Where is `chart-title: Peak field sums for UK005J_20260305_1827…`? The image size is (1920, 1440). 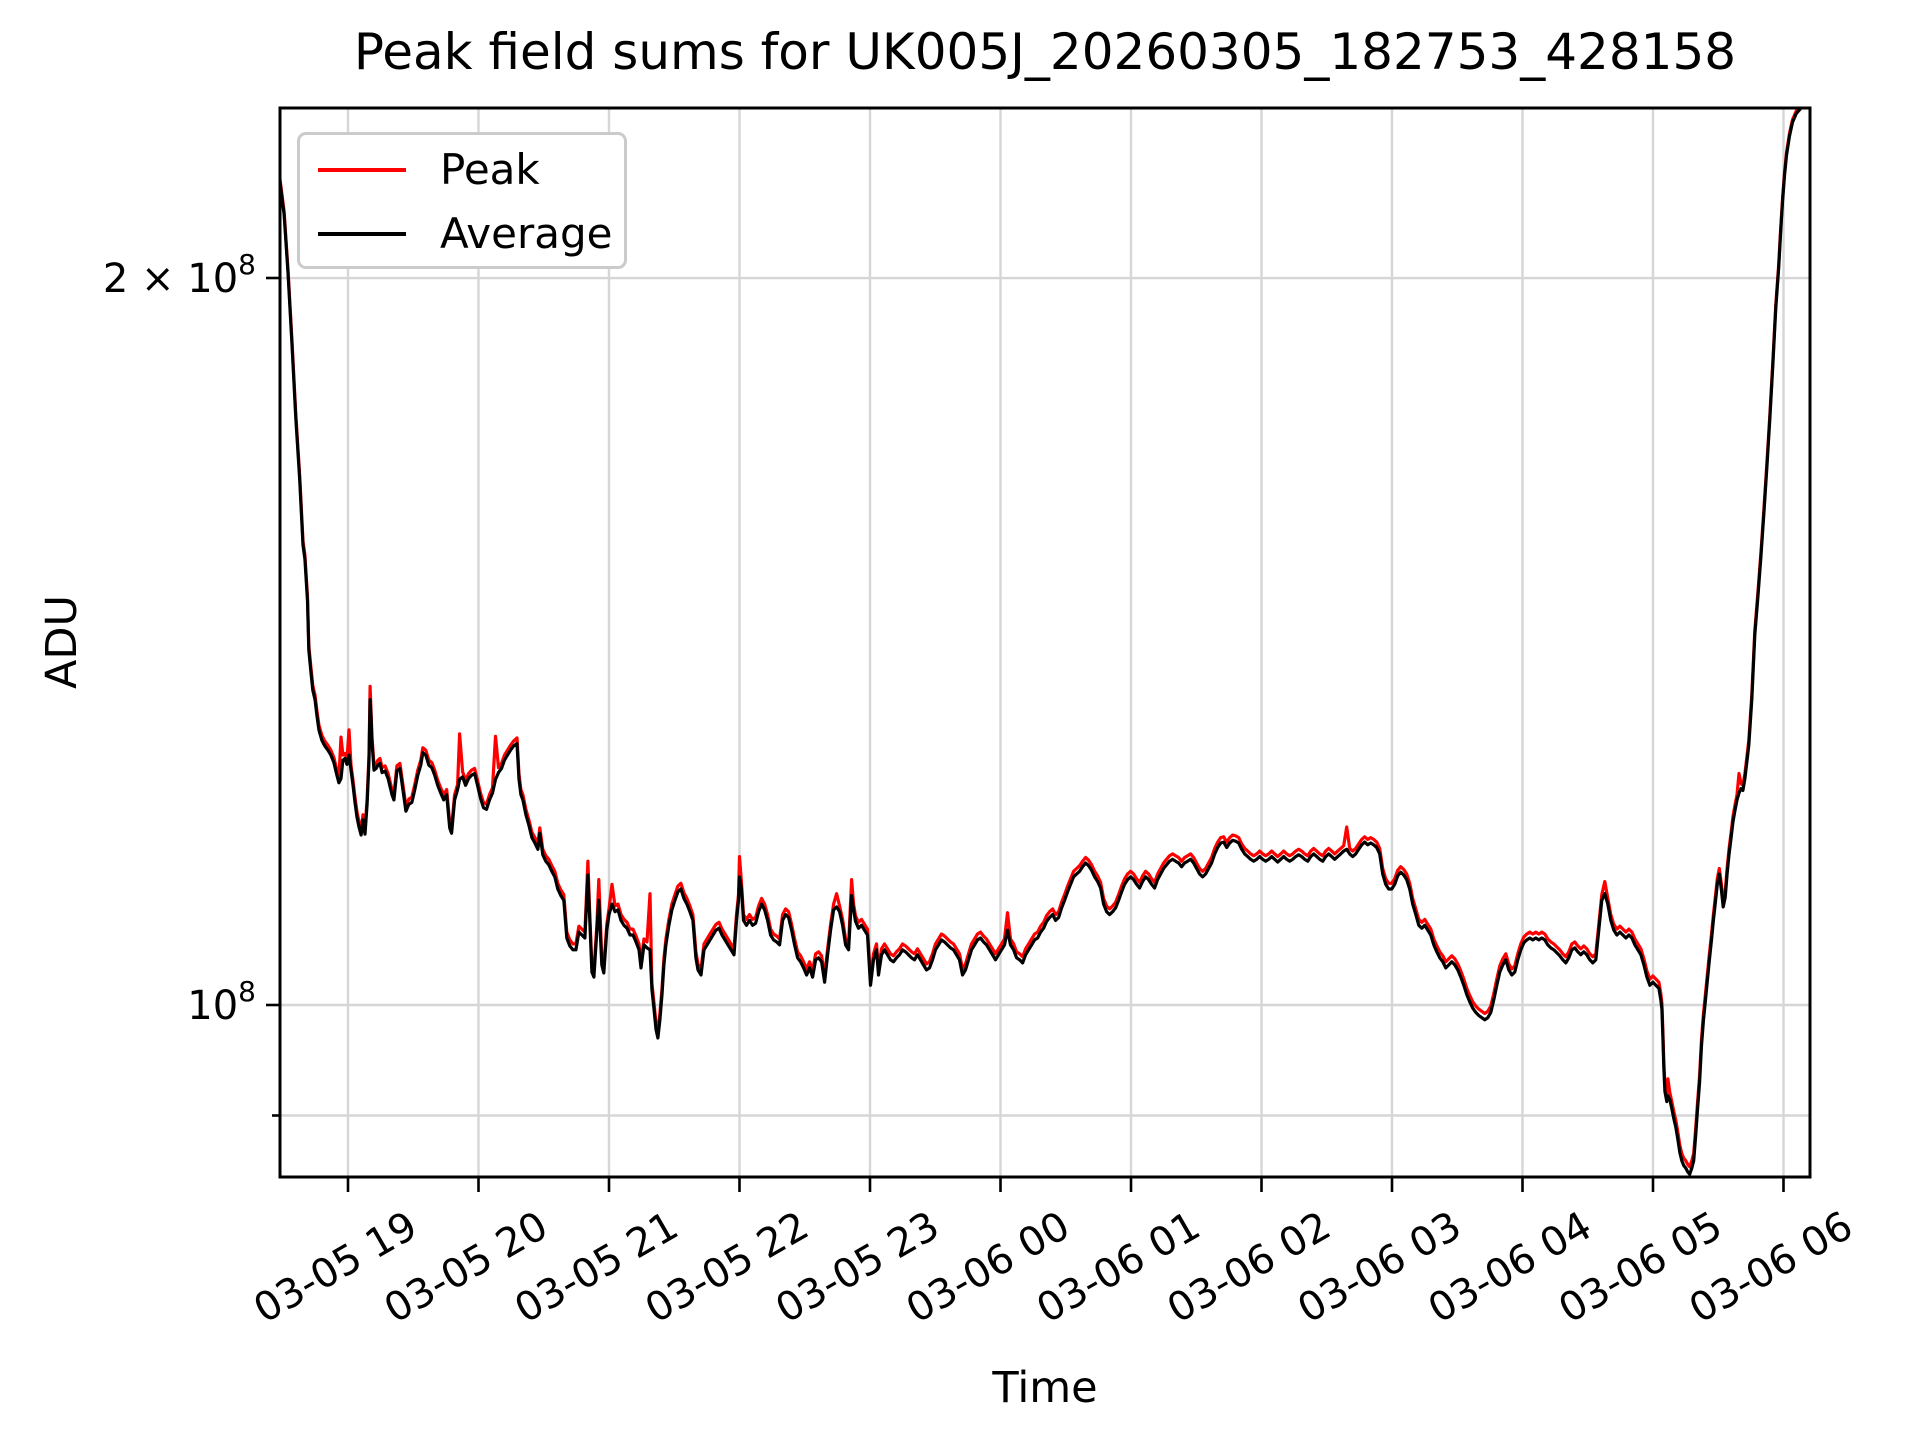
chart-title: Peak field sums for UK005J_20260305_1827… is located at coordinates (1045, 52).